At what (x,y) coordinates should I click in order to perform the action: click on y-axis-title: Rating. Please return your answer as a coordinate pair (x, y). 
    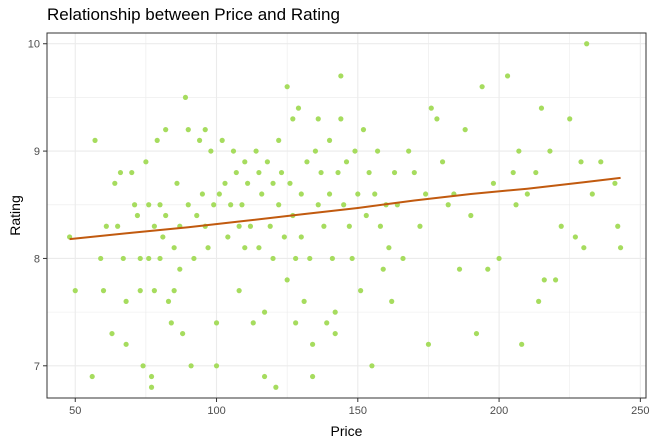
    Looking at the image, I should click on (15, 215).